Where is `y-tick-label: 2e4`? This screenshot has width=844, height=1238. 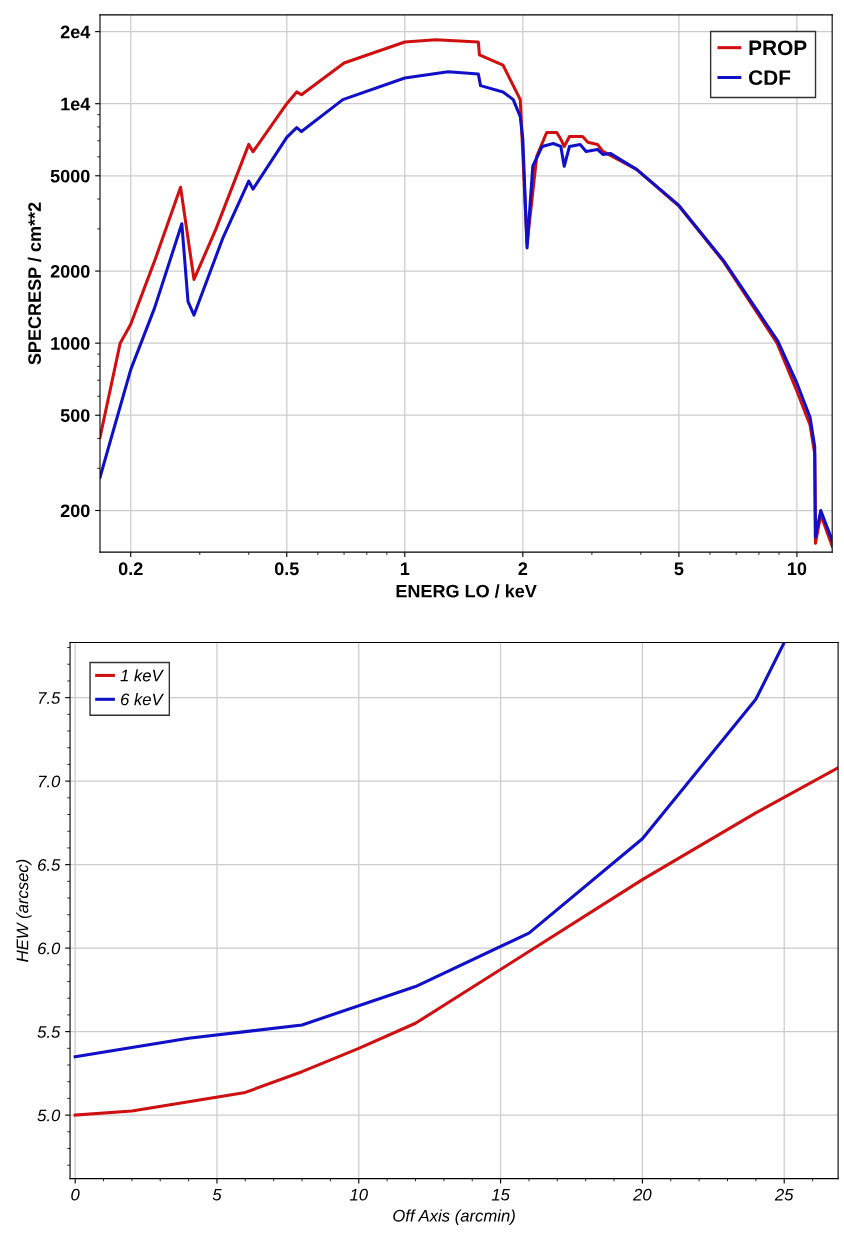 y-tick-label: 2e4 is located at coordinates (75, 32).